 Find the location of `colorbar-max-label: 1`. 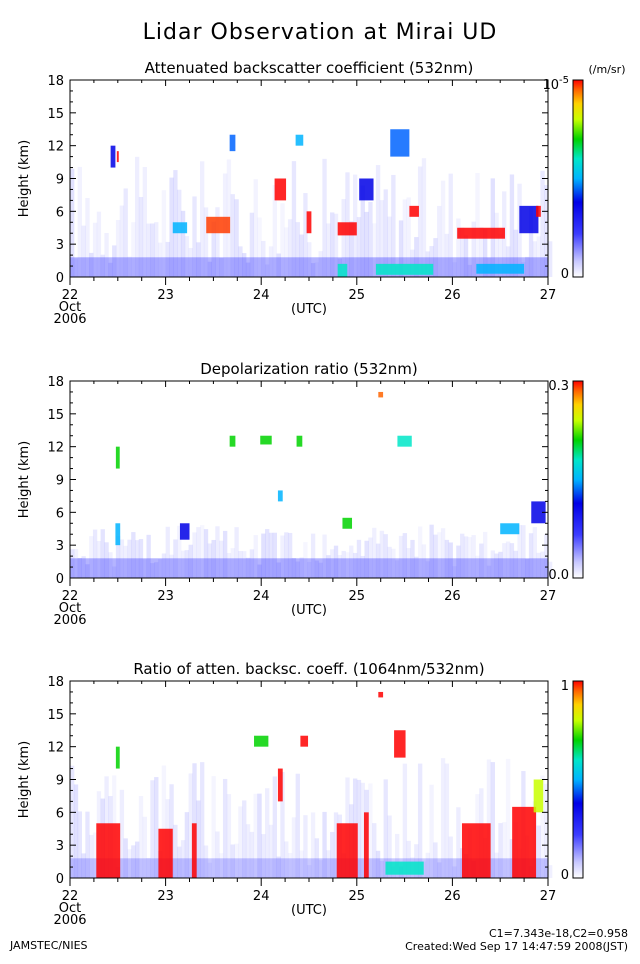

colorbar-max-label: 1 is located at coordinates (565, 686).